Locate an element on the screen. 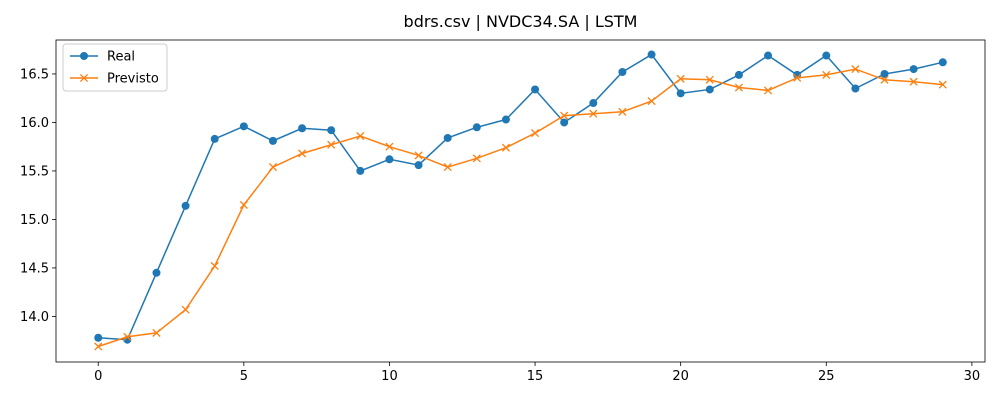 The image size is (1000, 400). y-tick-label: 16.5 is located at coordinates (34, 74).